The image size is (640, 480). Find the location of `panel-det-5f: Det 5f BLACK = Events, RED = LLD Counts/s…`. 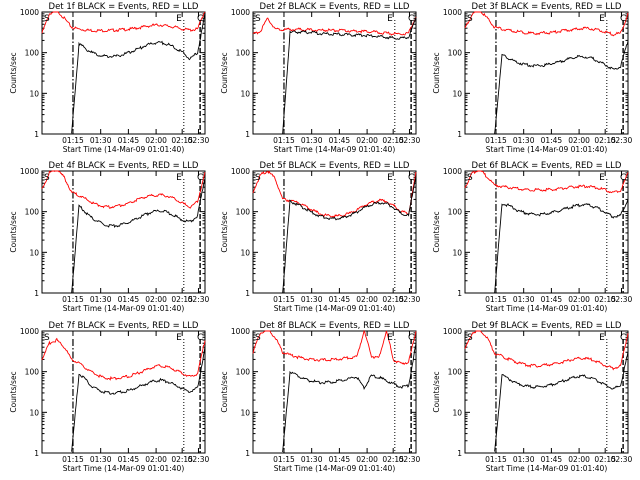

panel-det-5f: Det 5f BLACK = Events, RED = LLD Counts/s… is located at coordinates (320, 237).